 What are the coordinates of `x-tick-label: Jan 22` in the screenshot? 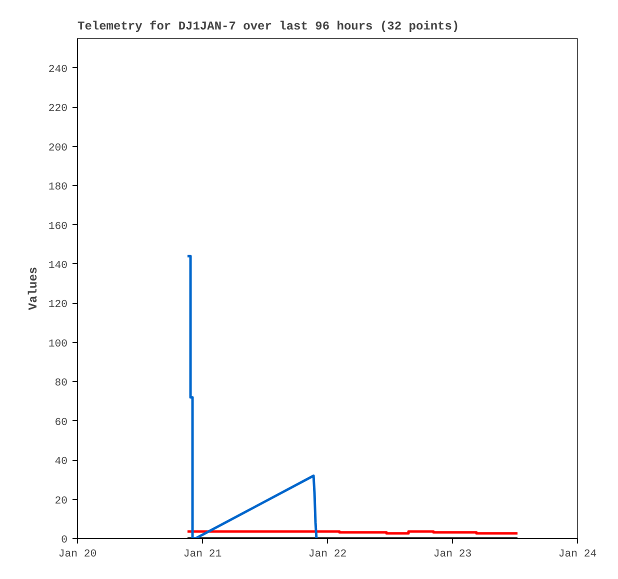 It's located at (327, 554).